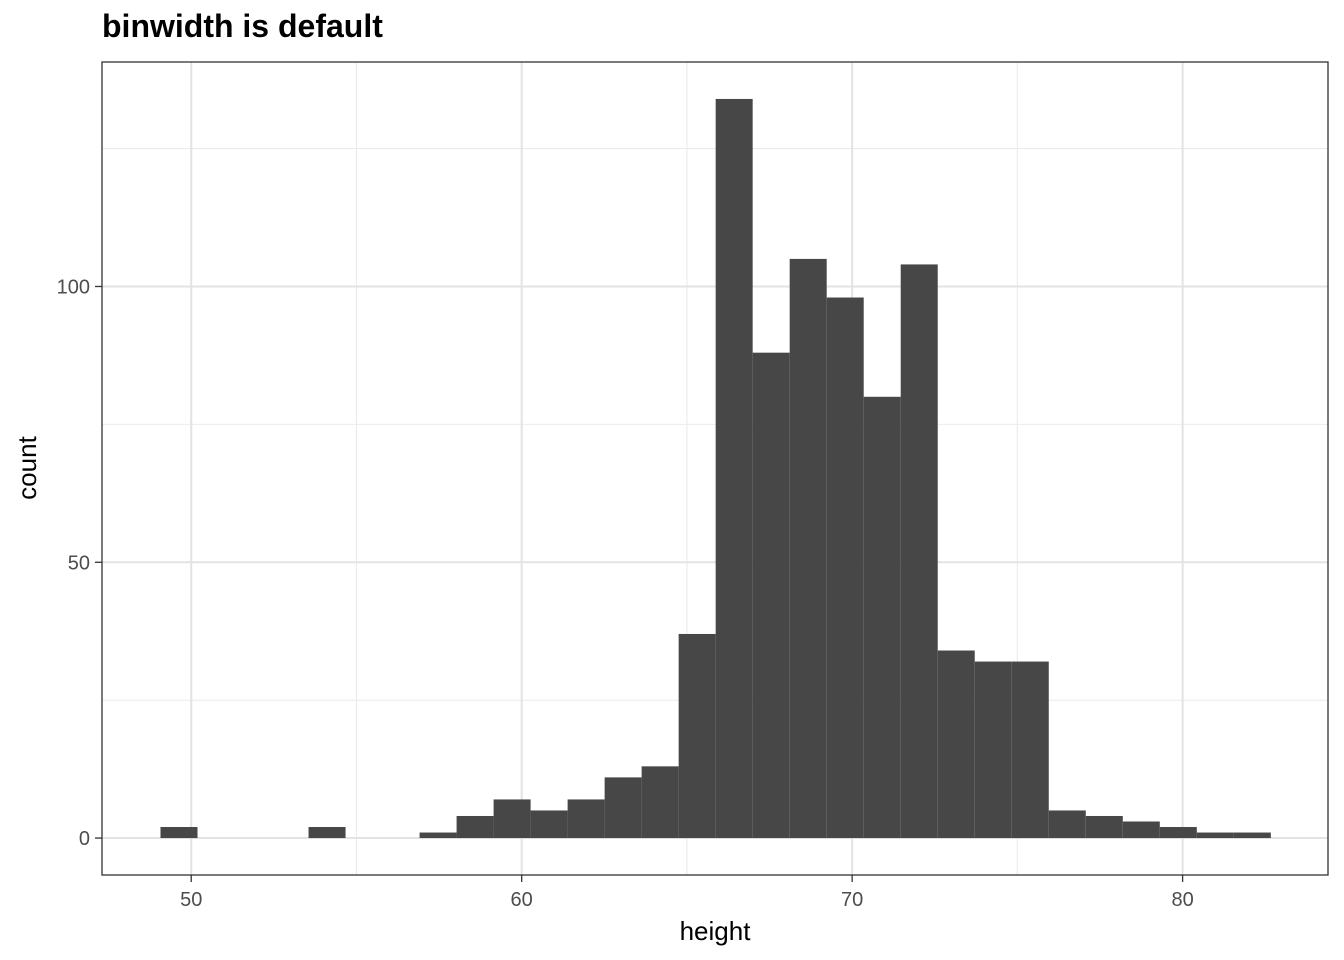 The width and height of the screenshot is (1344, 960). Describe the element at coordinates (242, 26) in the screenshot. I see `chart-title: binwidth is default` at that location.